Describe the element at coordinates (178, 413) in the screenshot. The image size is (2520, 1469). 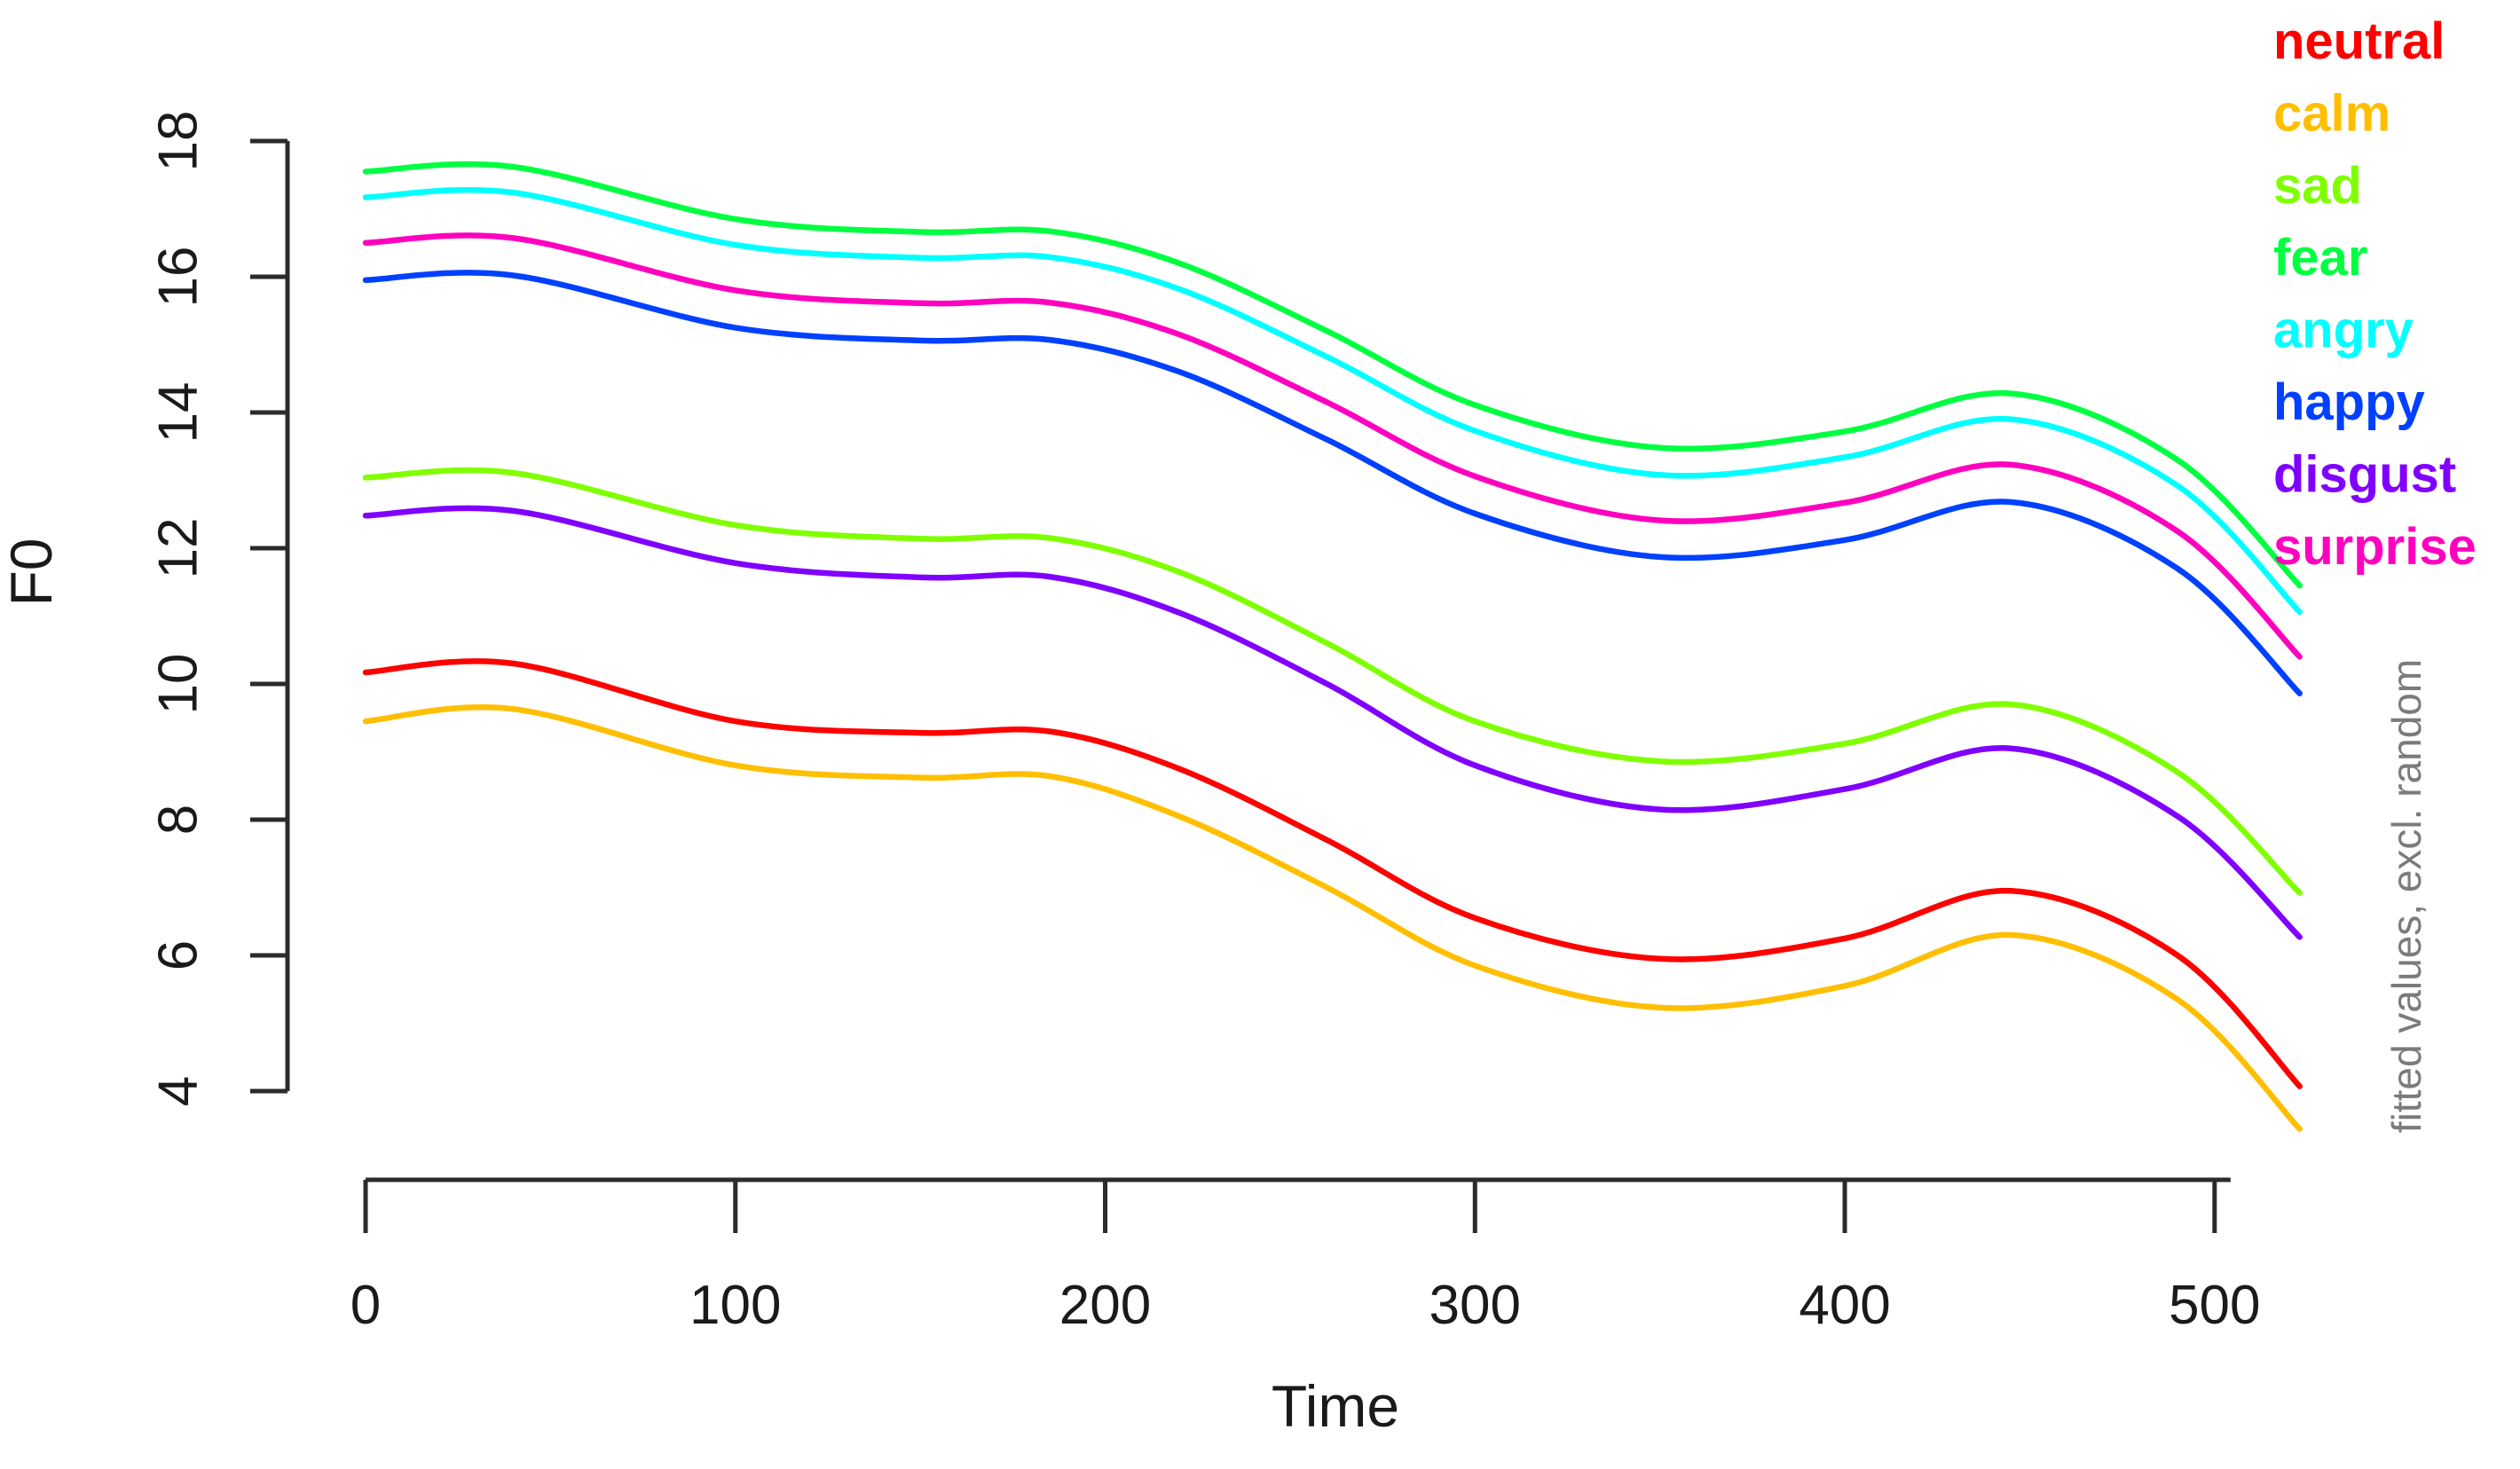
I see `y-tick-label: 14` at that location.